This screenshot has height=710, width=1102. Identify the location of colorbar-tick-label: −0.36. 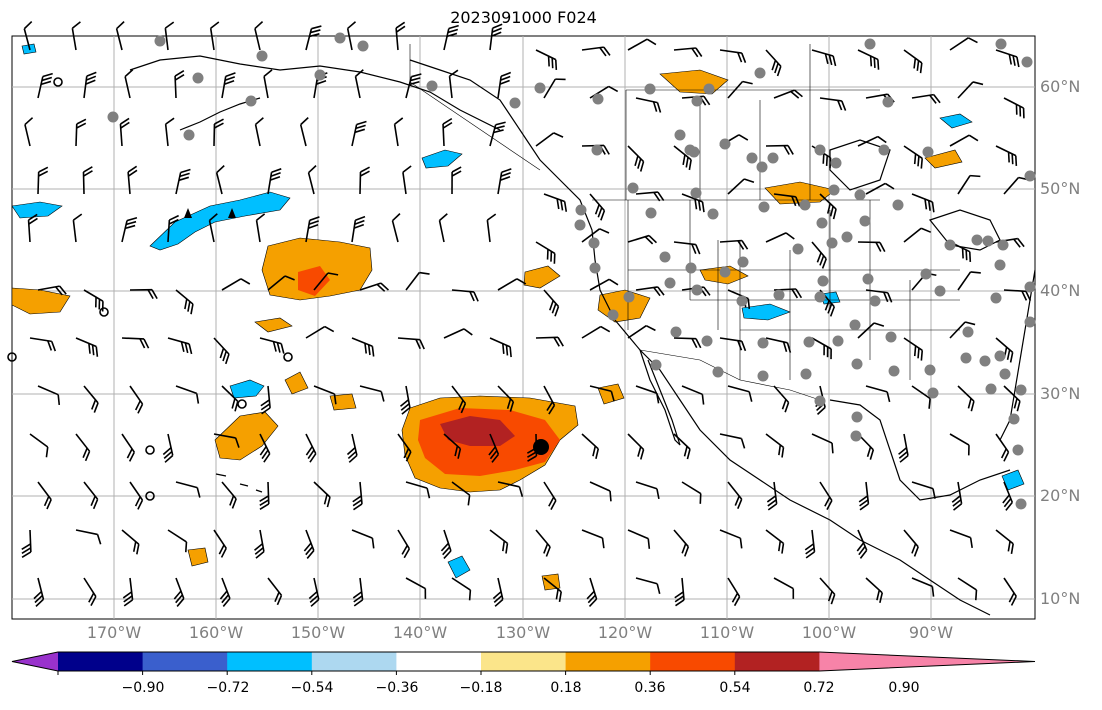
(397, 688).